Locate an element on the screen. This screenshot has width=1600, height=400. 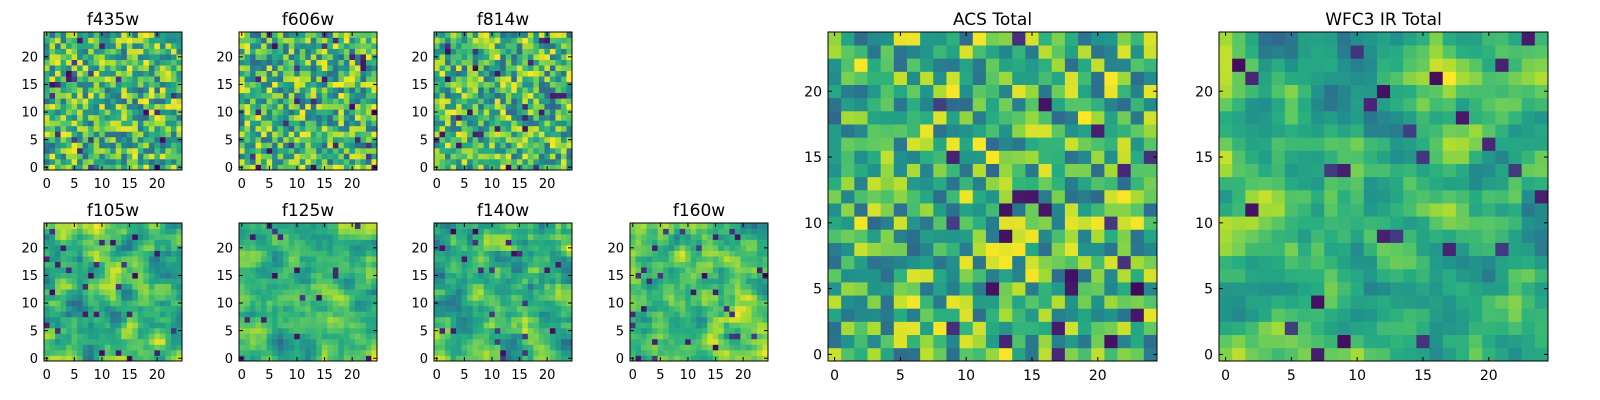
x-tick-label: 15 is located at coordinates (519, 184).